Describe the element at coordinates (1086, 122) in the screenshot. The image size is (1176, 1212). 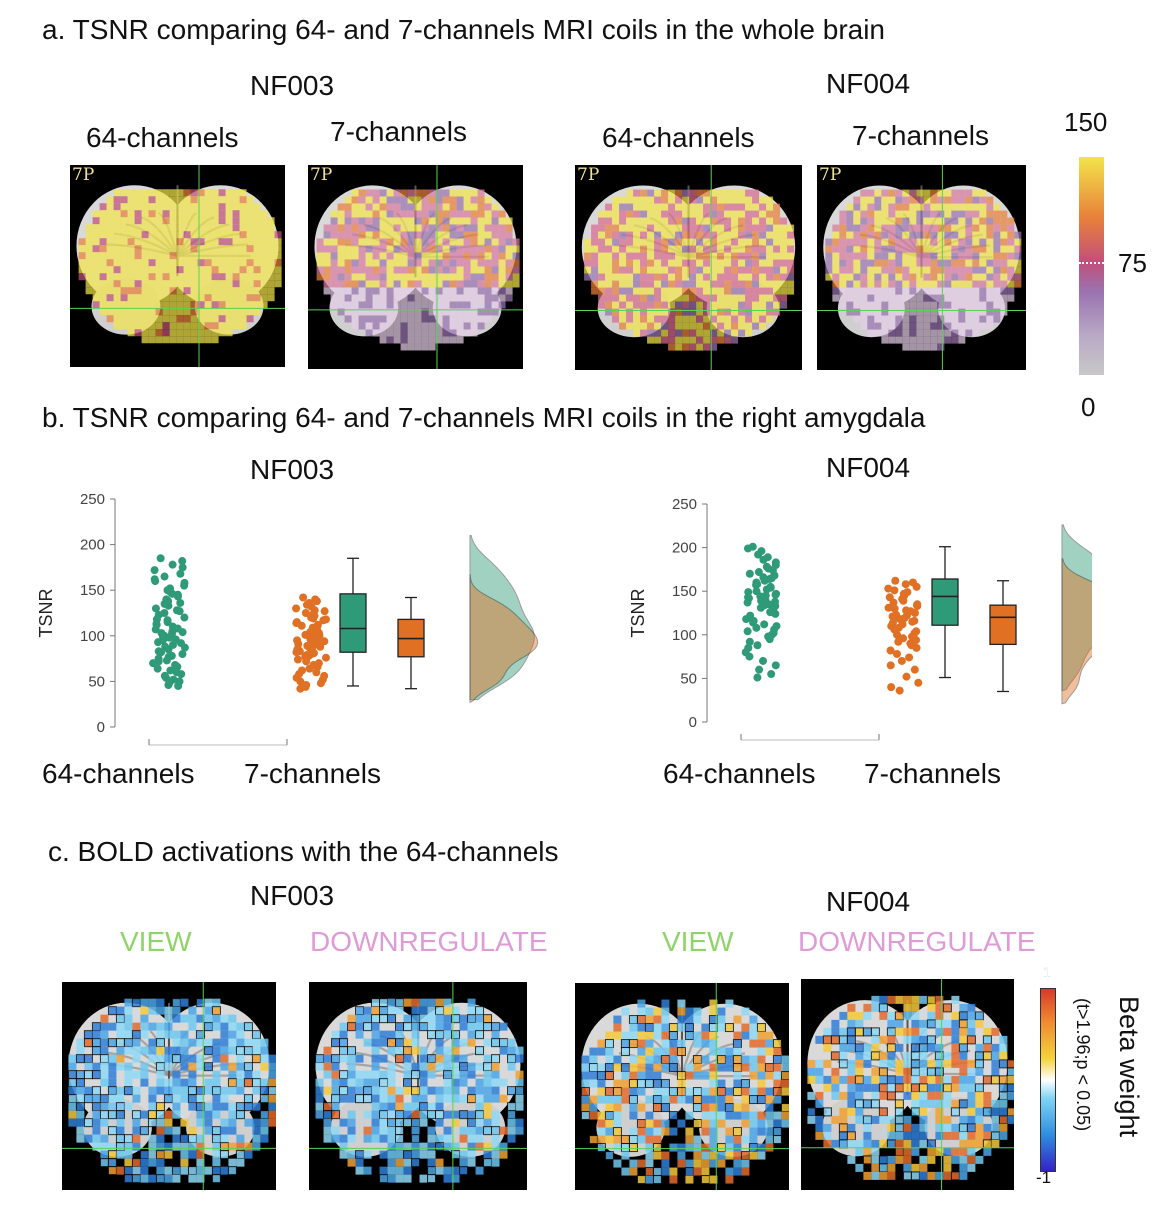
I see `tsnr-colorbar-max: 150` at that location.